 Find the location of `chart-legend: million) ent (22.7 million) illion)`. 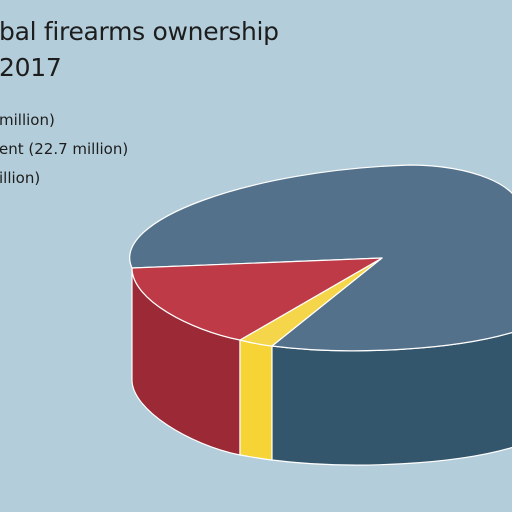

chart-legend: million) ent (22.7 million) illion) is located at coordinates (64, 149).